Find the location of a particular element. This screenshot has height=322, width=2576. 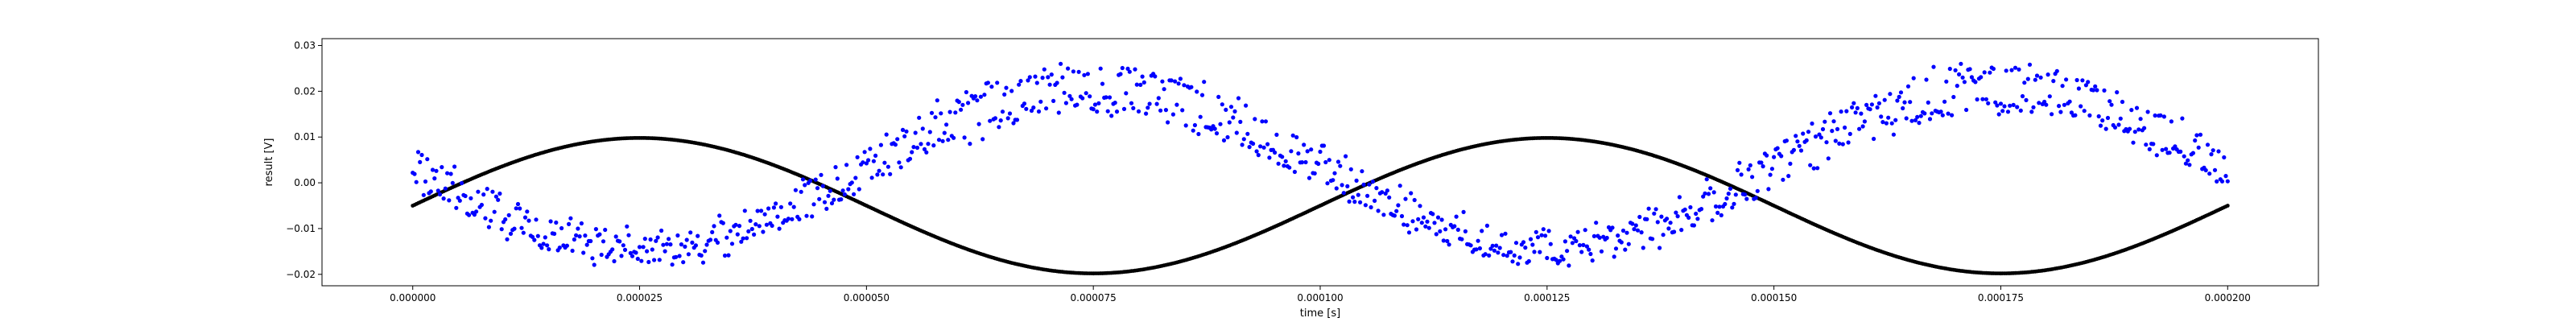

x-tick-label: 0.000025 is located at coordinates (640, 297).